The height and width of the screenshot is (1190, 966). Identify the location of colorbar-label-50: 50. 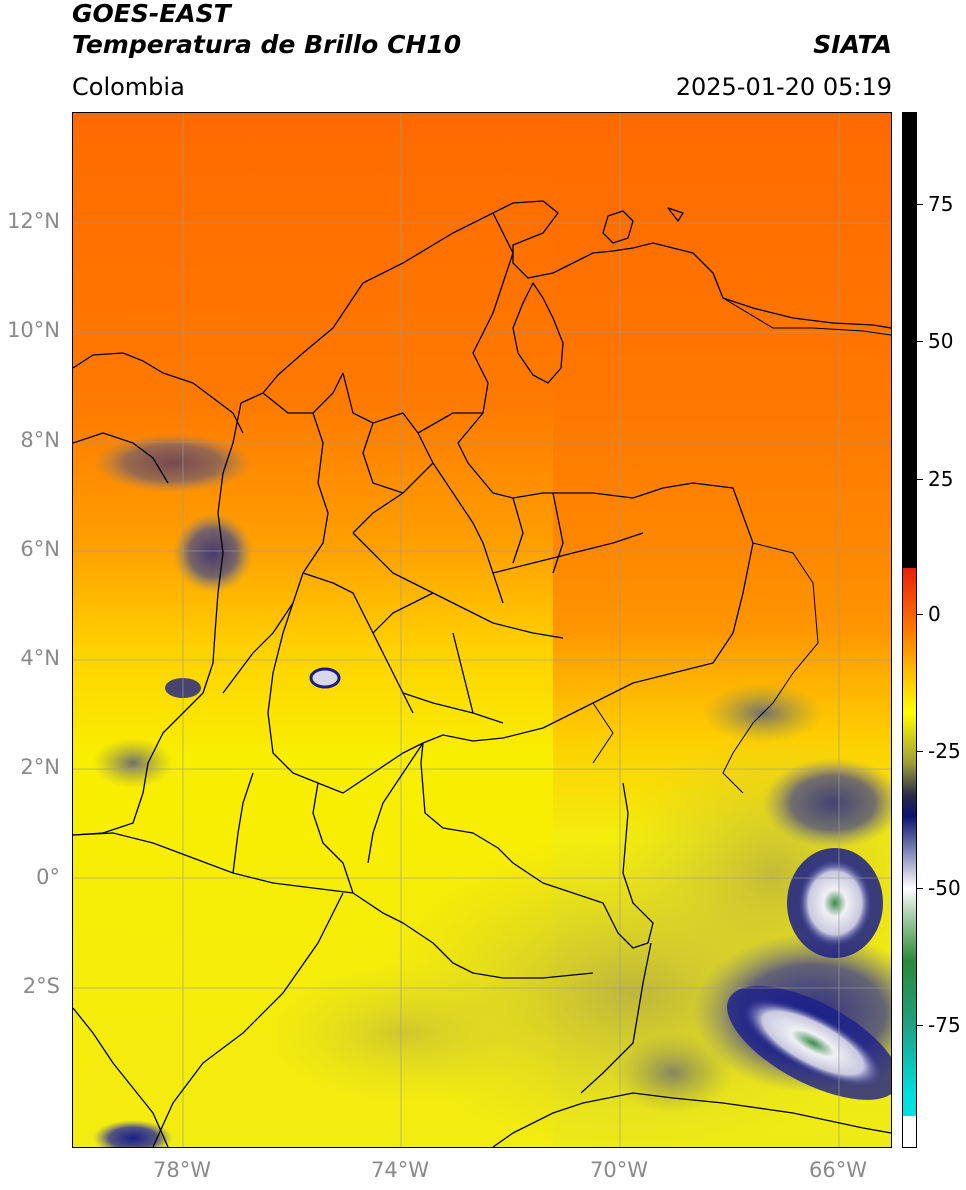
(941, 341).